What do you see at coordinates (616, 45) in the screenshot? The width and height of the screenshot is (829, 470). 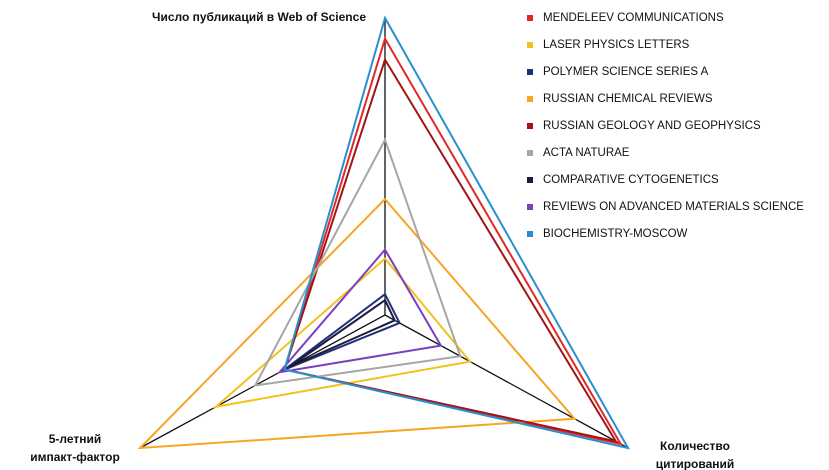 I see `legend-label: LASER PHYSICS LETTERS` at bounding box center [616, 45].